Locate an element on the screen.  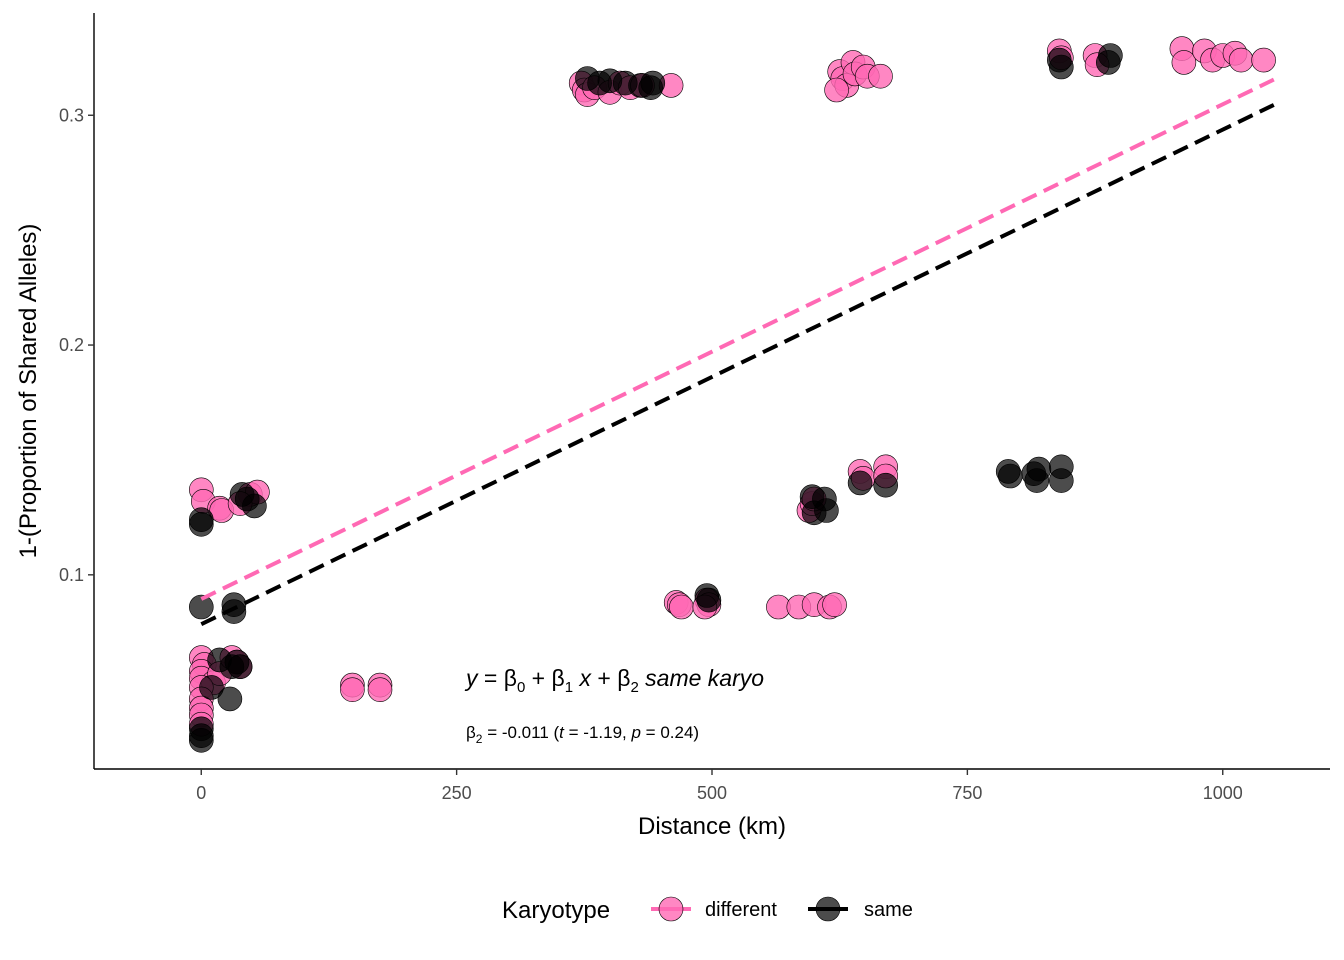
y-axis-title: 1-(Proportion of Shared Alleles) is located at coordinates (28, 391).